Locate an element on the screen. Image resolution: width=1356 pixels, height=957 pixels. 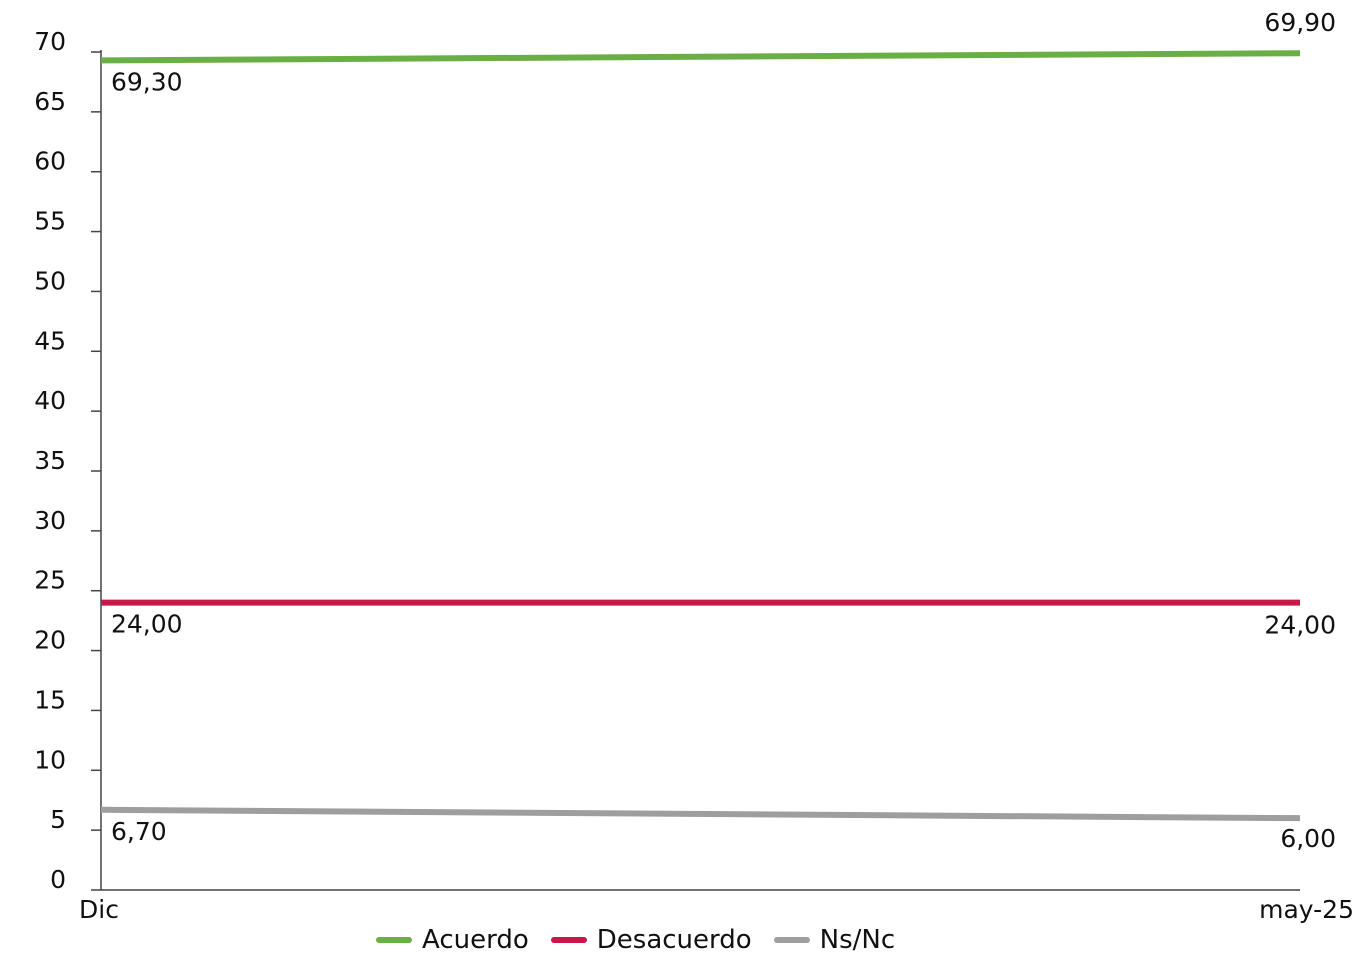
legend-swatch-desacuerdo is located at coordinates (568, 940).